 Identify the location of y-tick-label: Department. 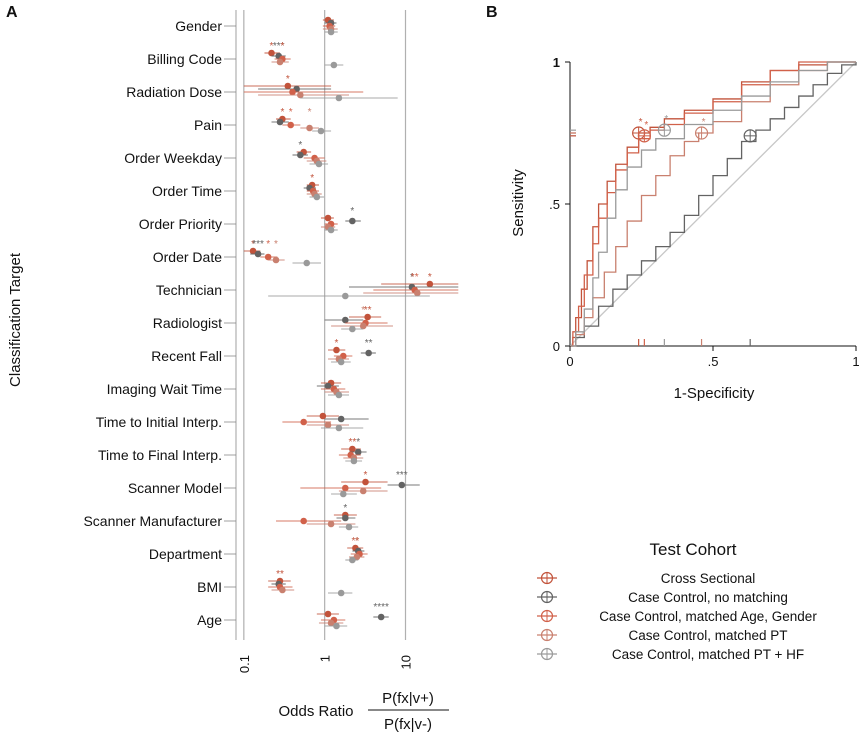
(185, 554).